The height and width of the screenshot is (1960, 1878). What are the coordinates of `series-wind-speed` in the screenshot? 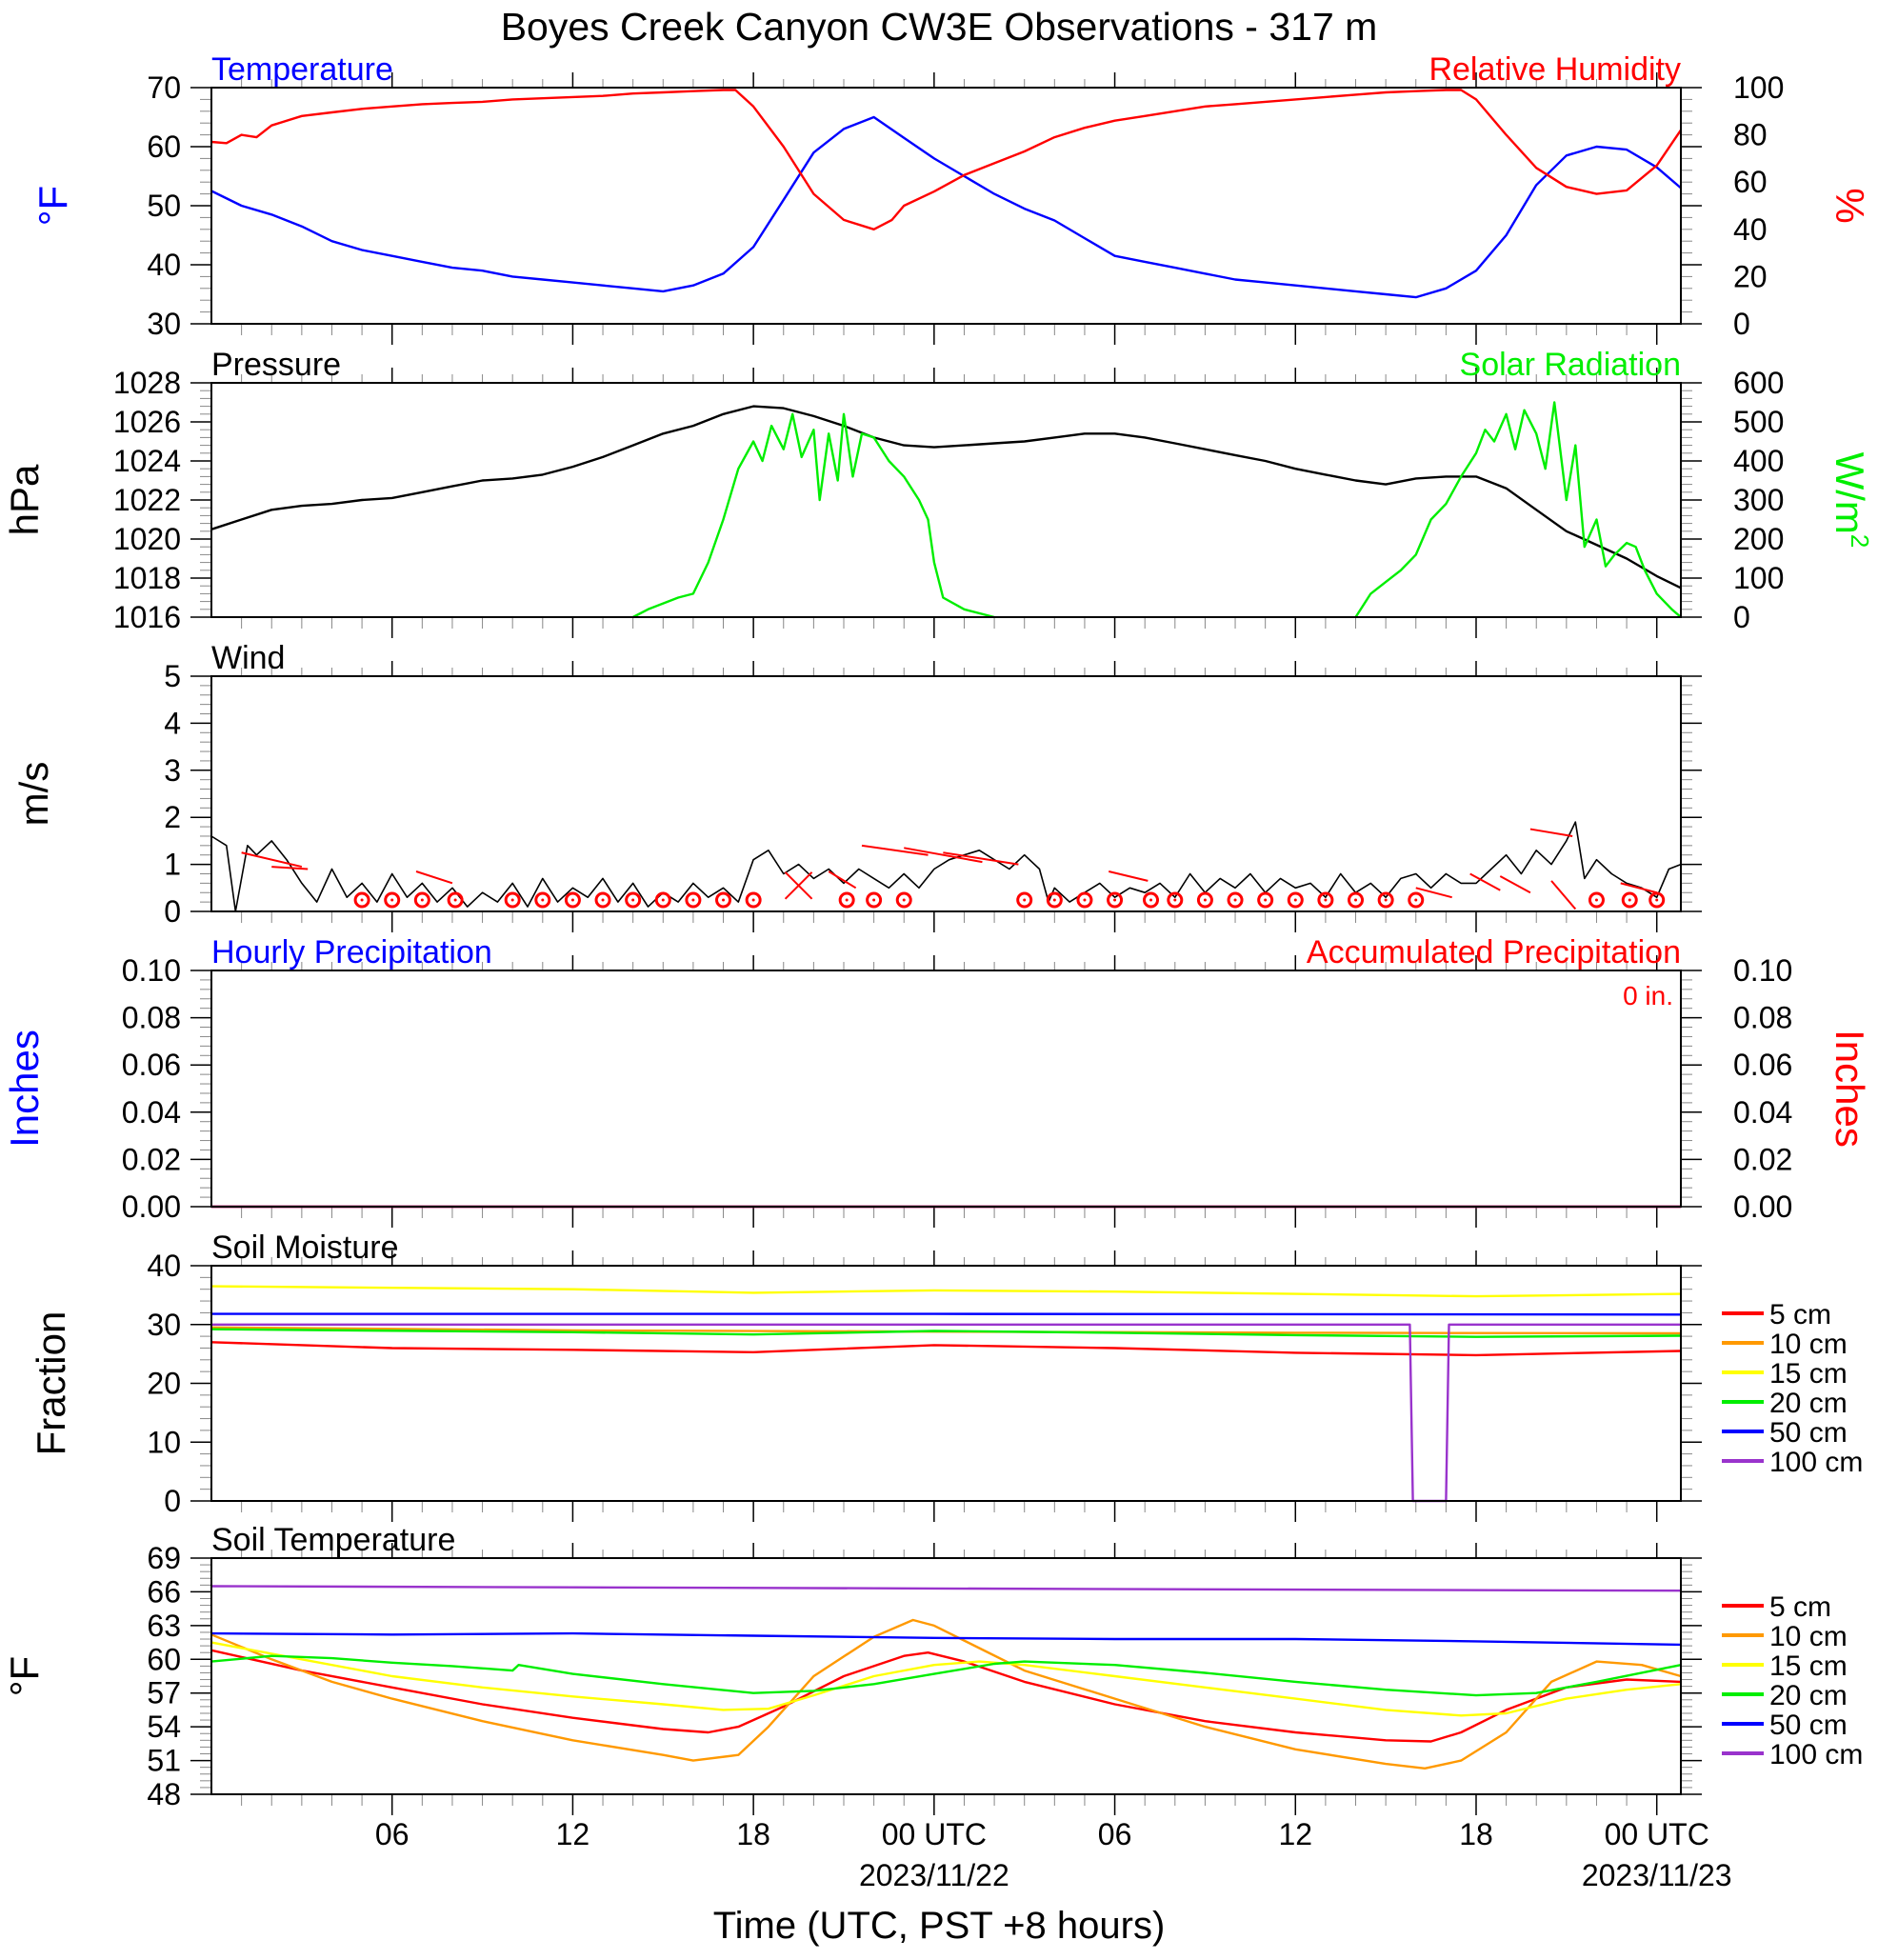 It's located at (946, 866).